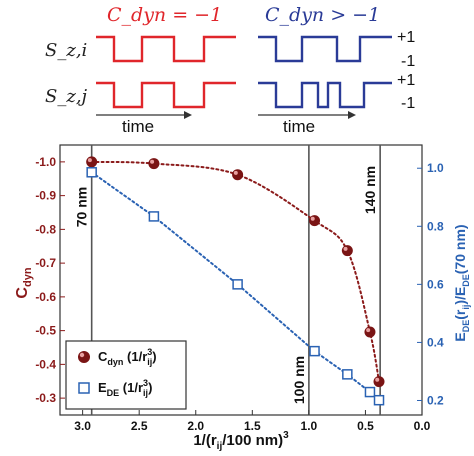  I want to click on vertical-line-label: 100 nm, so click(299, 380).